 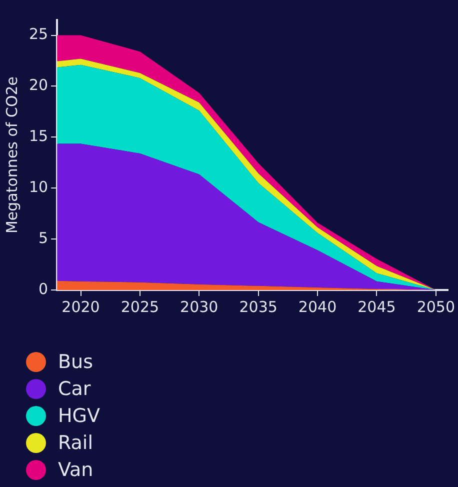 I want to click on legend-label: Rail, so click(x=75, y=443).